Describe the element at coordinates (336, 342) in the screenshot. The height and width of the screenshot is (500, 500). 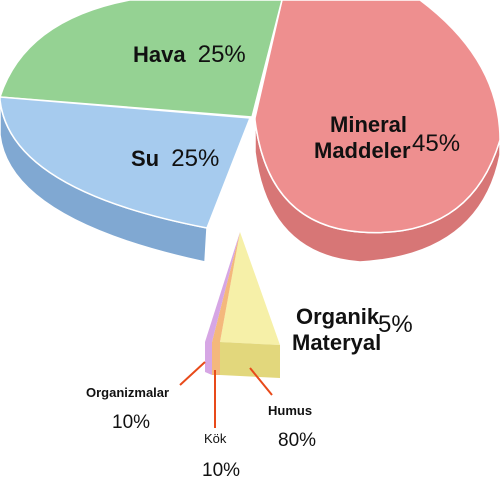
I see `label-organik-line2: Materyal` at that location.